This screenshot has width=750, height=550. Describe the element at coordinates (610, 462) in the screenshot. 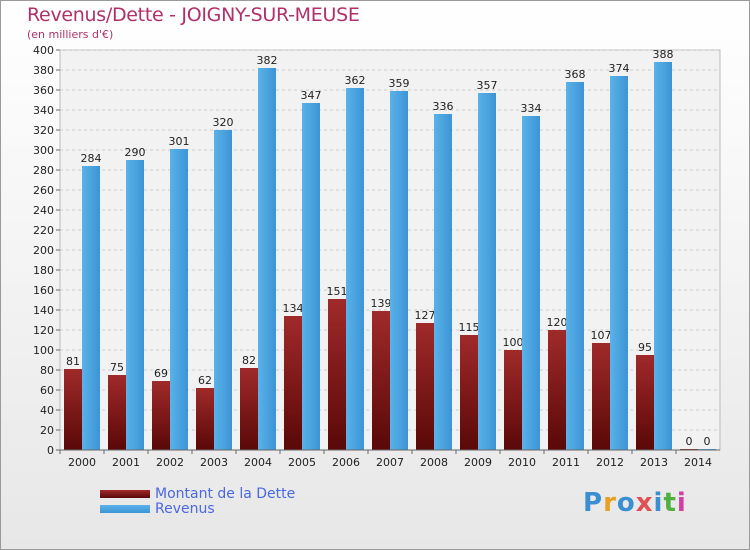

I see `x-tick-label: 2012` at that location.